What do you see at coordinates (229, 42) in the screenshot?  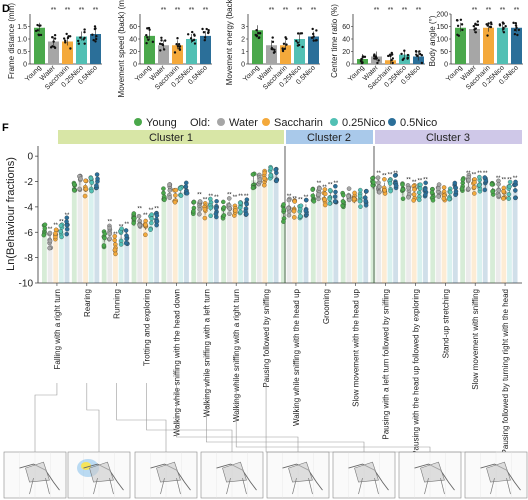 I see `panel-d-ylabel-3: Movement energy (back)` at bounding box center [229, 42].